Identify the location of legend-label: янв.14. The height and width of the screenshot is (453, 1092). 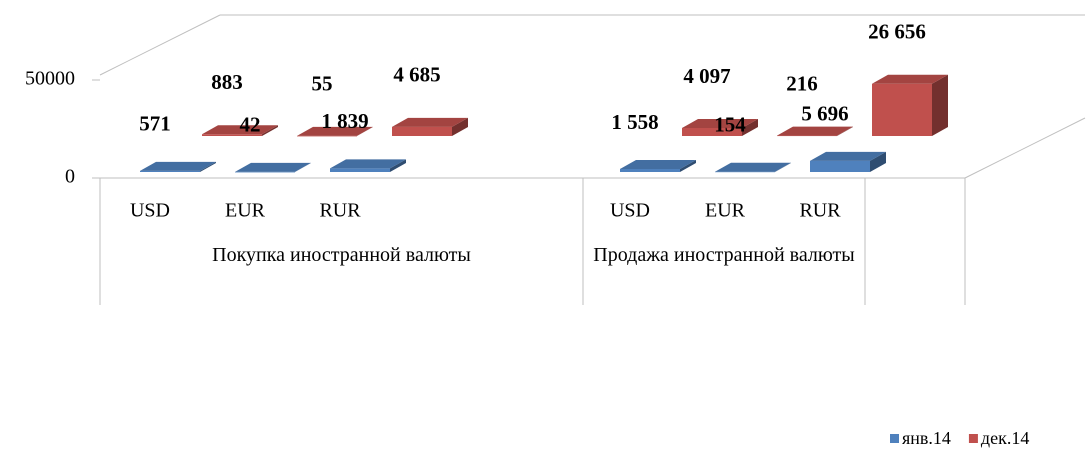
(926, 438).